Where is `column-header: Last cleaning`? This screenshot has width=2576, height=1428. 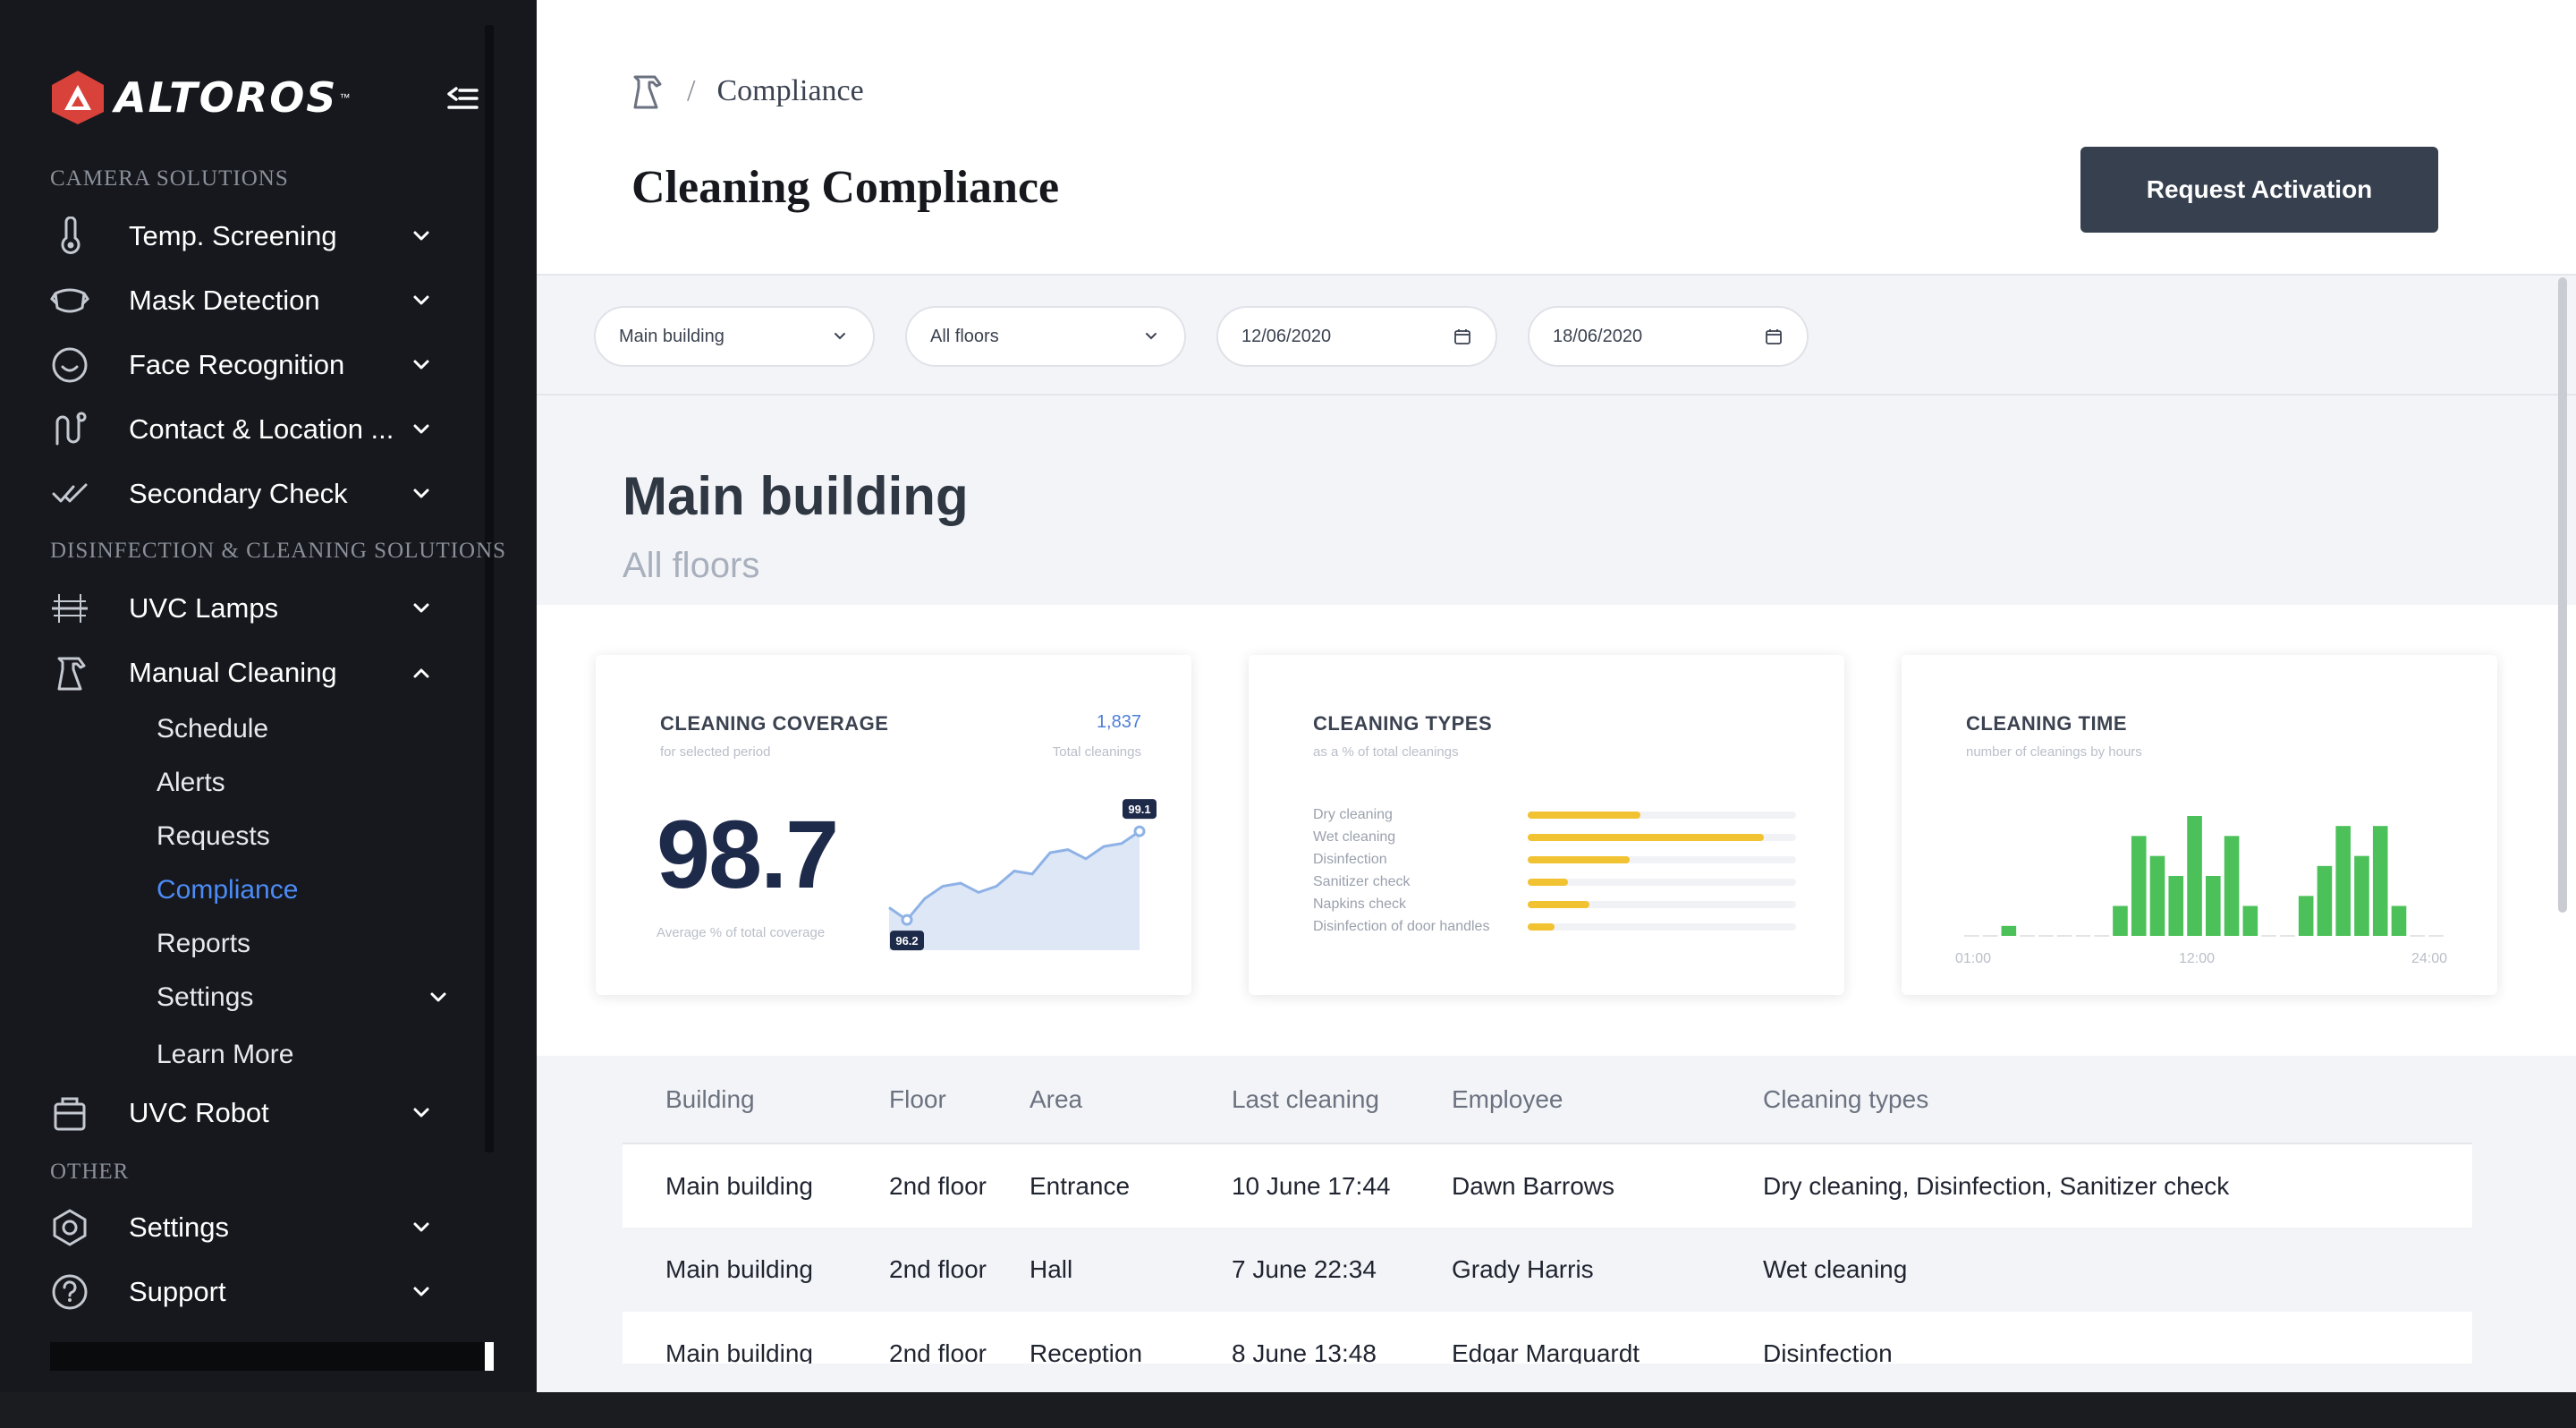 column-header: Last cleaning is located at coordinates (1298, 1100).